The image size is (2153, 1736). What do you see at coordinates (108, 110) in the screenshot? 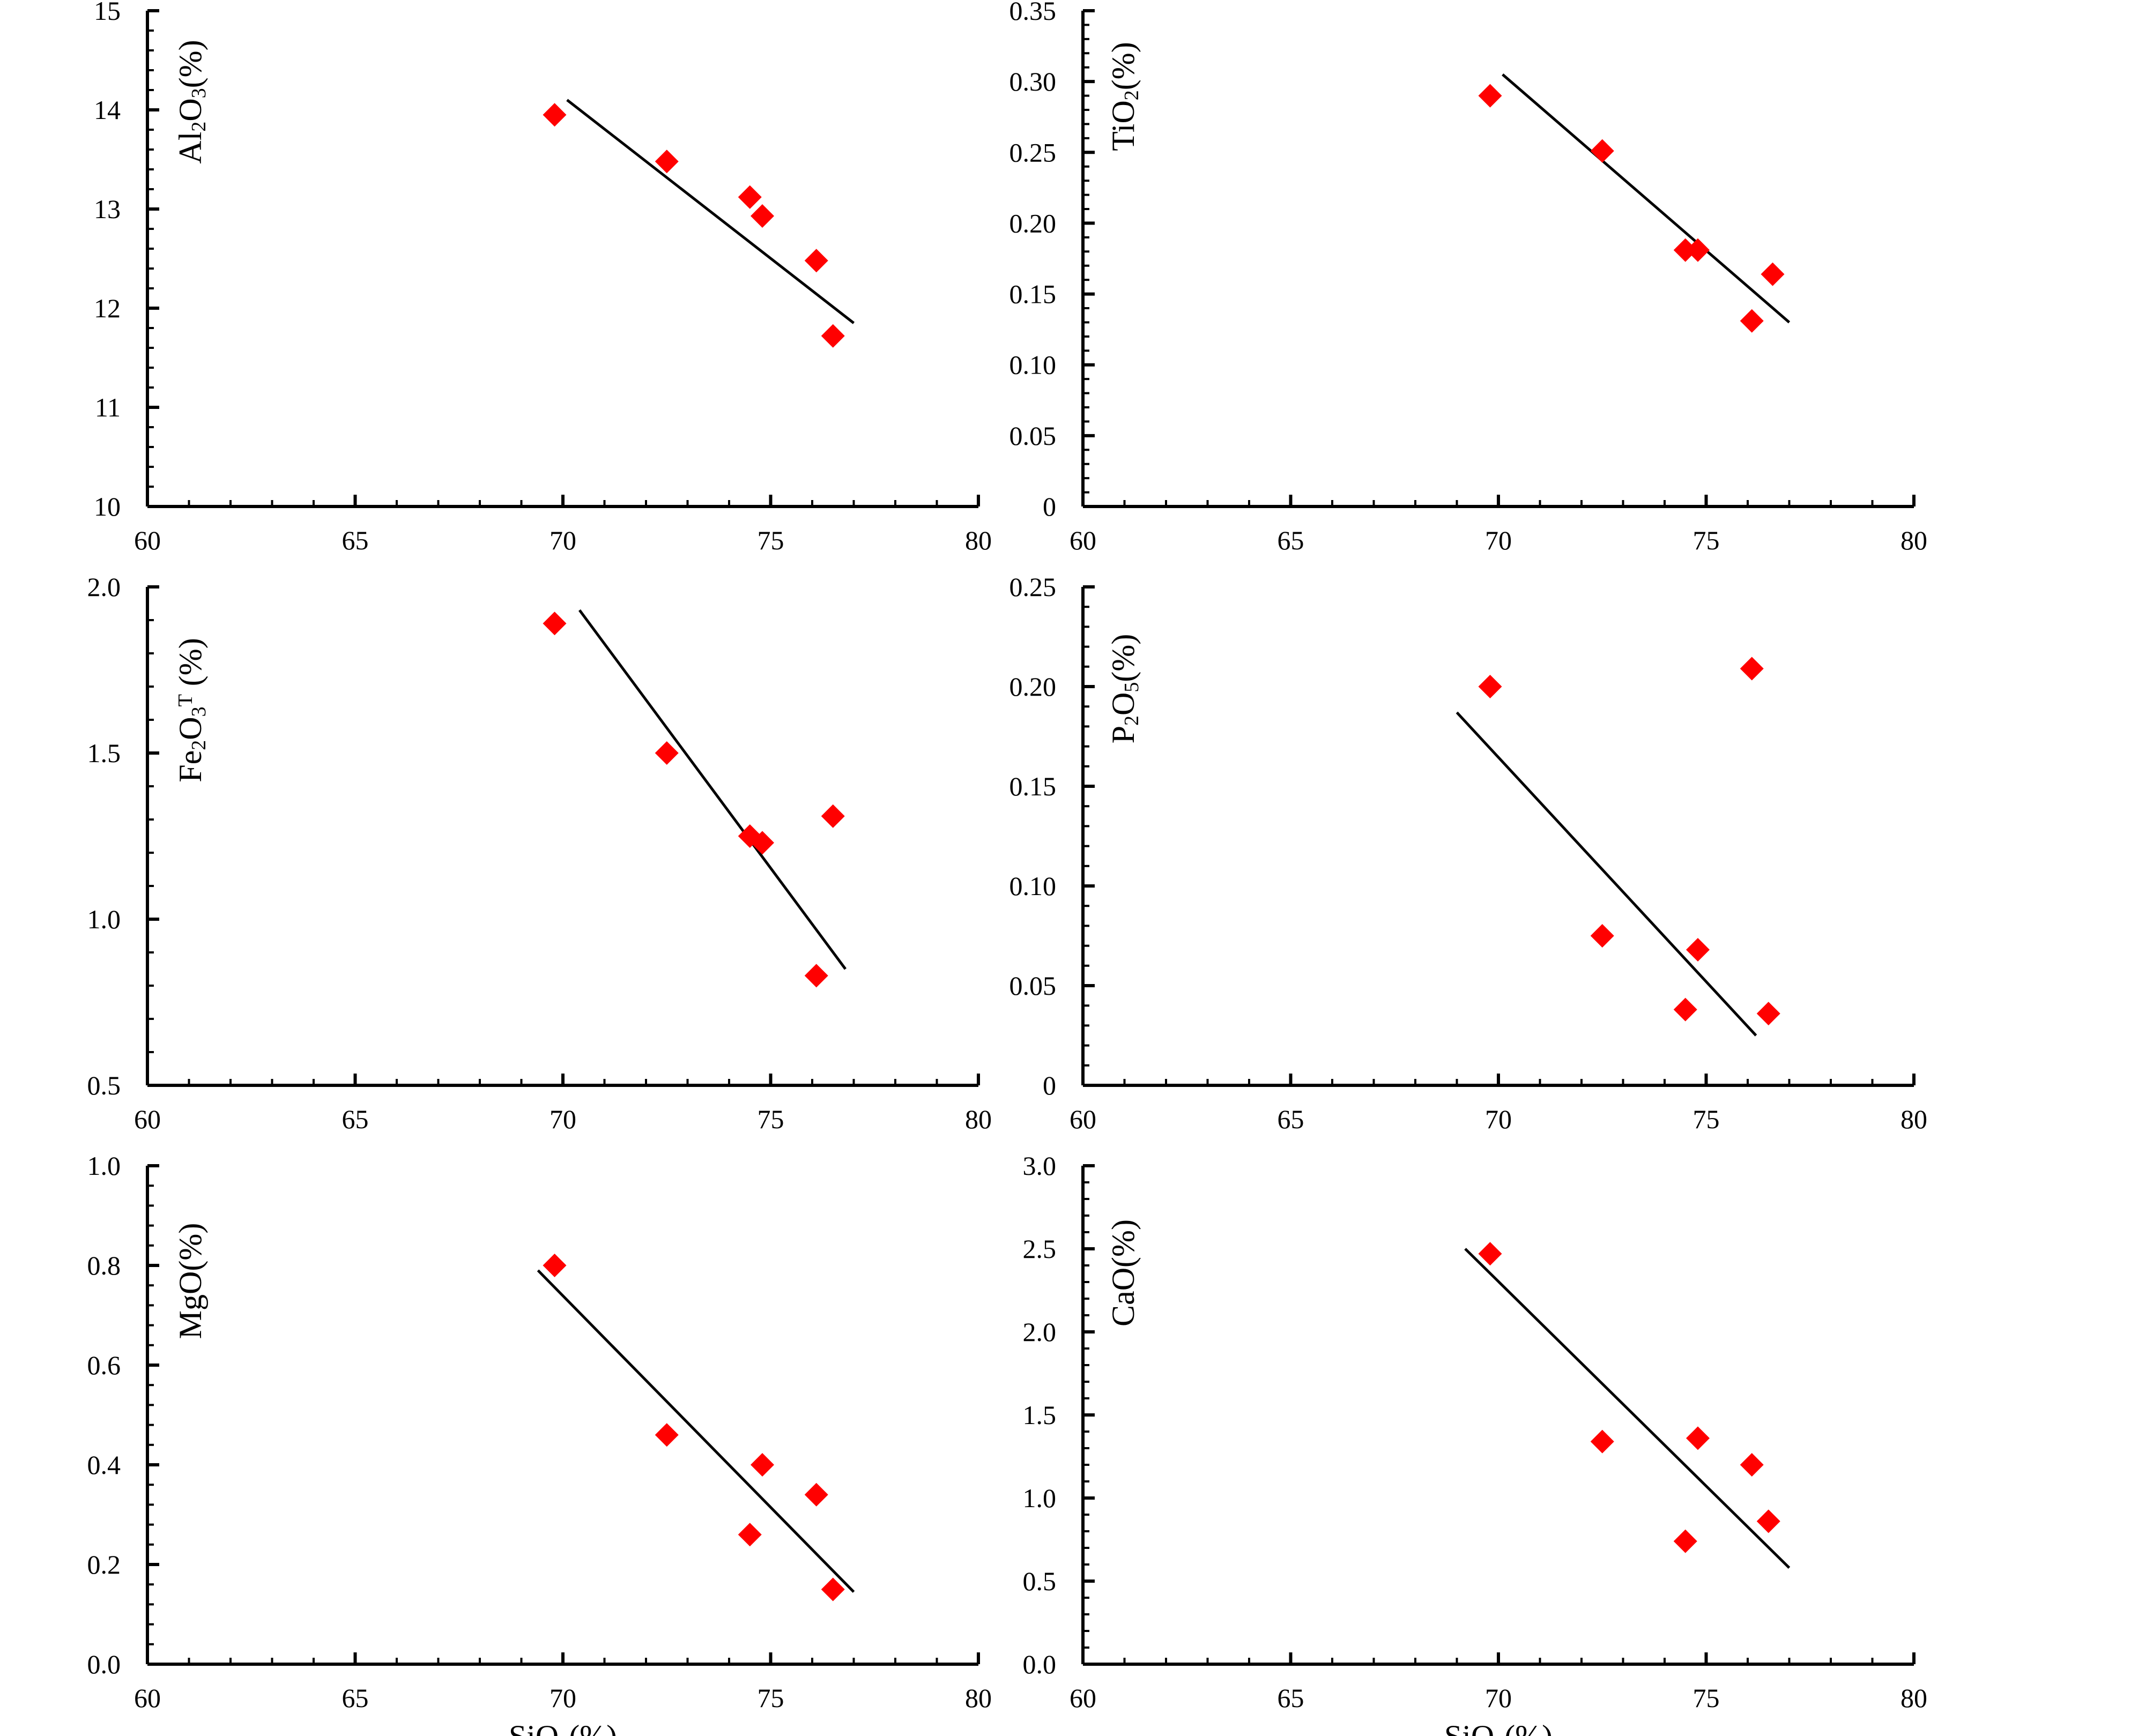
I see `y-tick-label: 14` at bounding box center [108, 110].